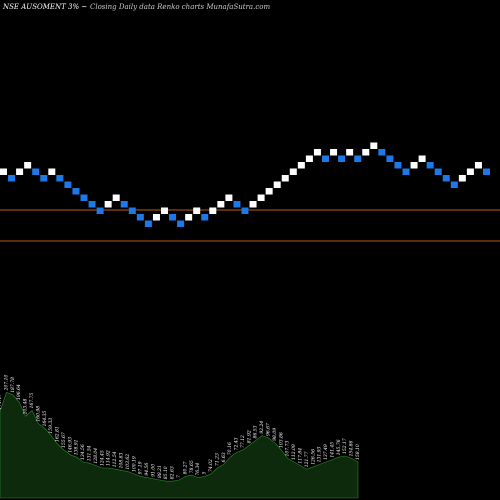 The height and width of the screenshot is (500, 500). I want to click on volume-label: 94.56, so click(147, 469).